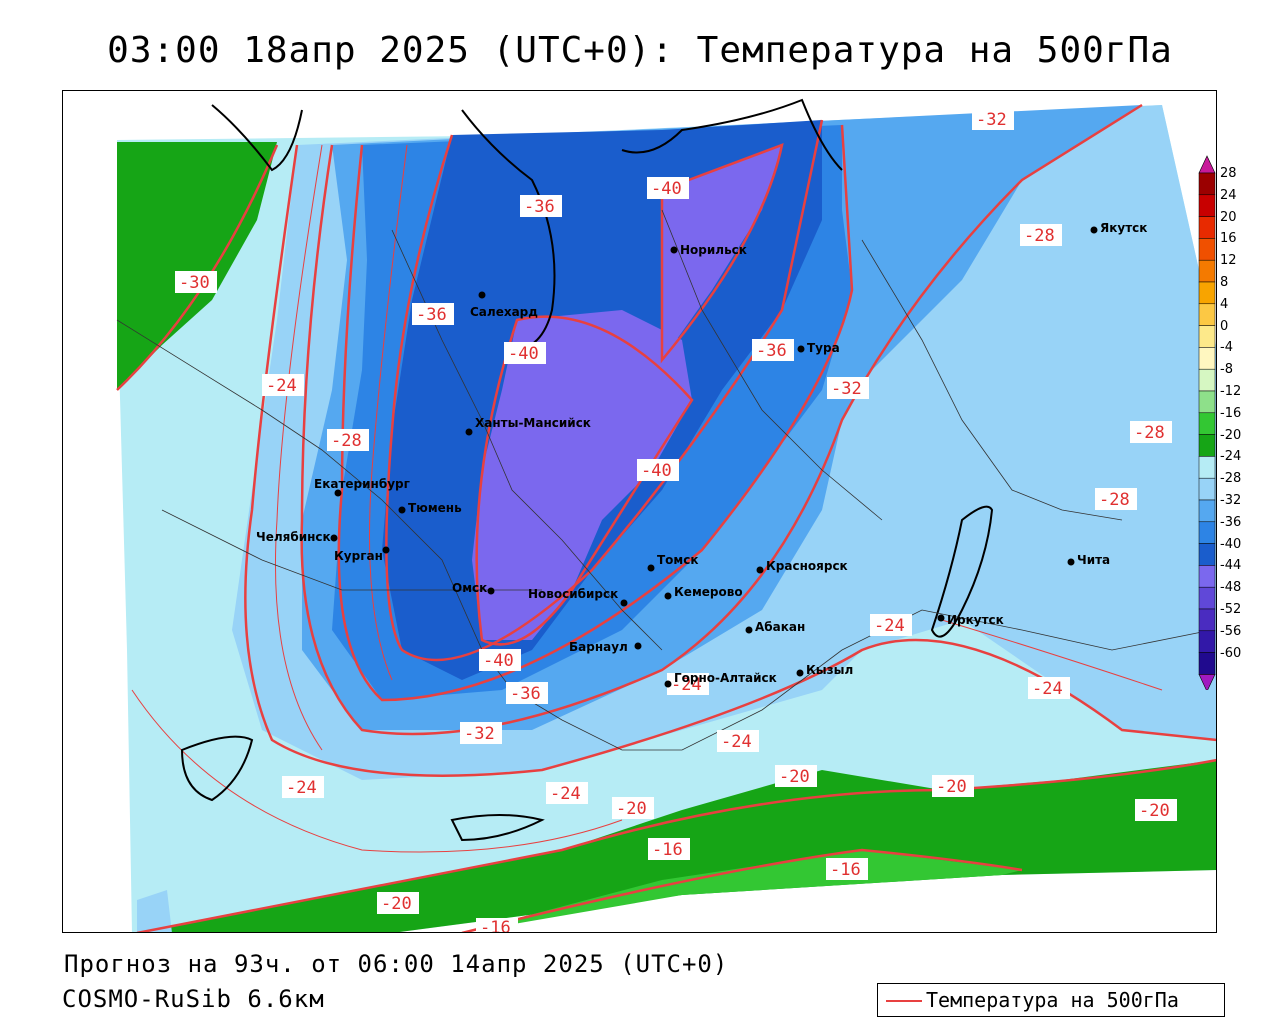  Describe the element at coordinates (1231, 435) in the screenshot. I see `colorbar-tick-label: -20` at that location.